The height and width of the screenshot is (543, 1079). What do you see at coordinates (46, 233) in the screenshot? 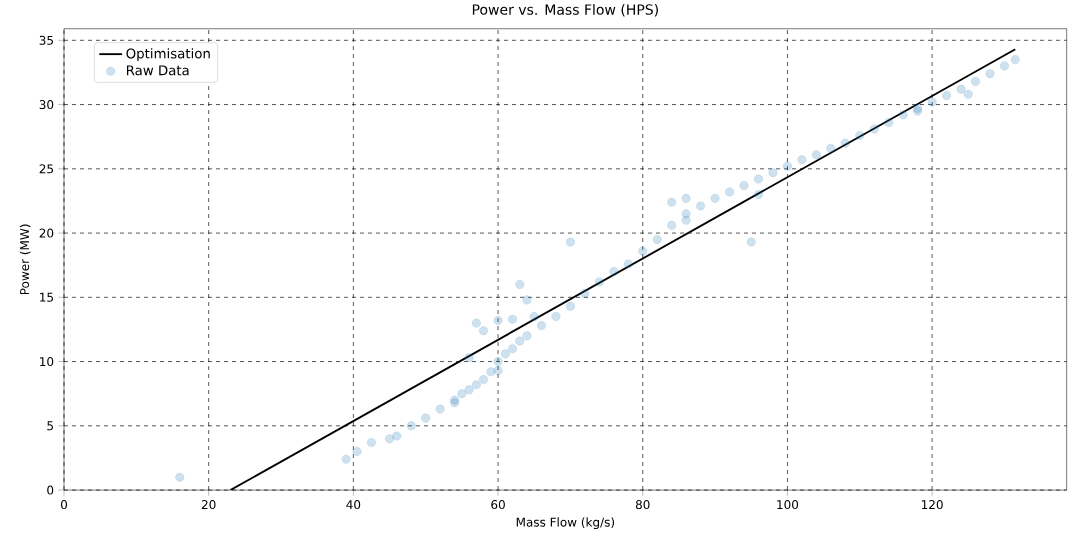
I see `y-tick-label: 20` at bounding box center [46, 233].